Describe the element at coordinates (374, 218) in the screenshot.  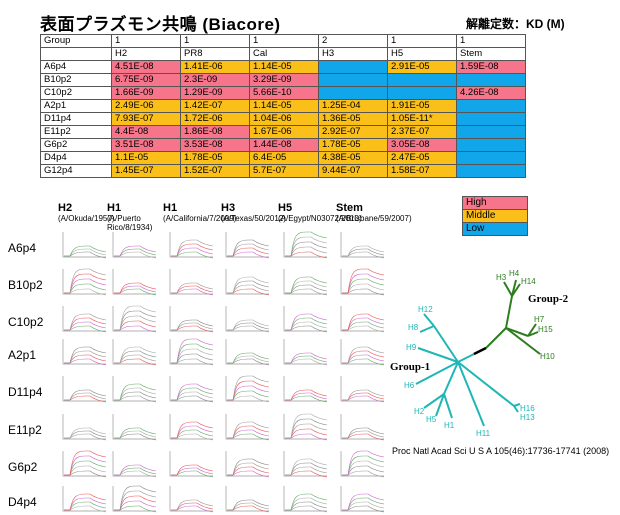
I see `strain-name: (A/Brisbane/59/2007)` at that location.